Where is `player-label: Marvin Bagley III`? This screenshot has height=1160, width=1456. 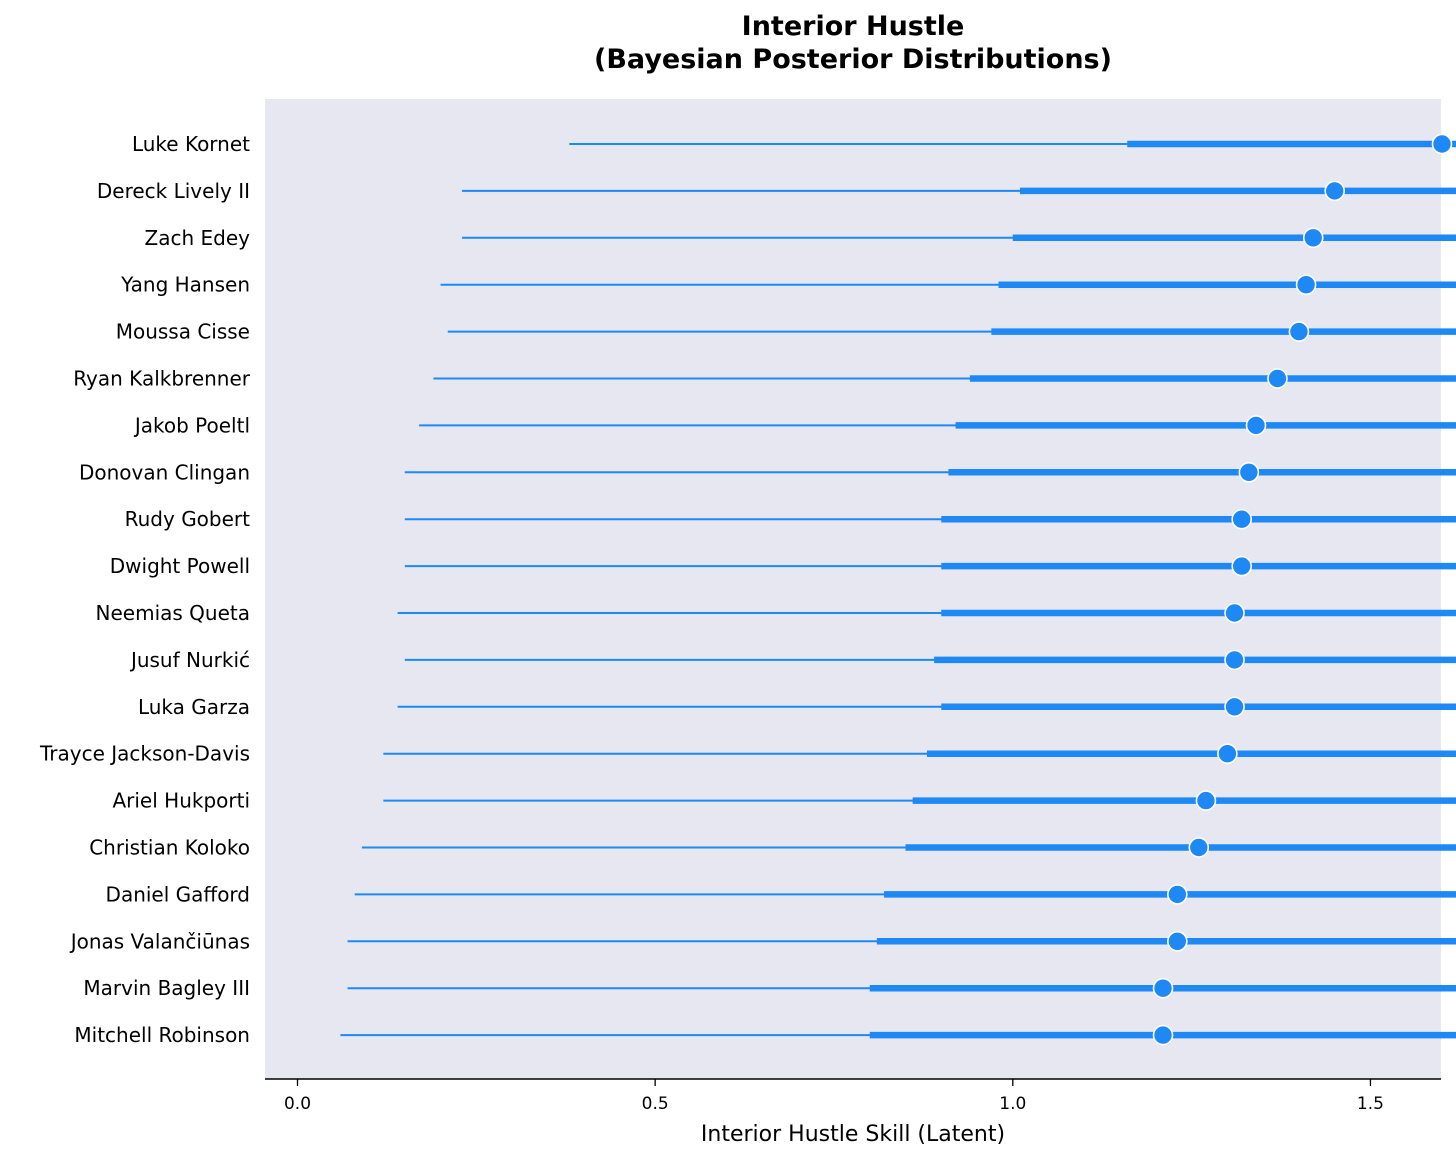 player-label: Marvin Bagley III is located at coordinates (166, 988).